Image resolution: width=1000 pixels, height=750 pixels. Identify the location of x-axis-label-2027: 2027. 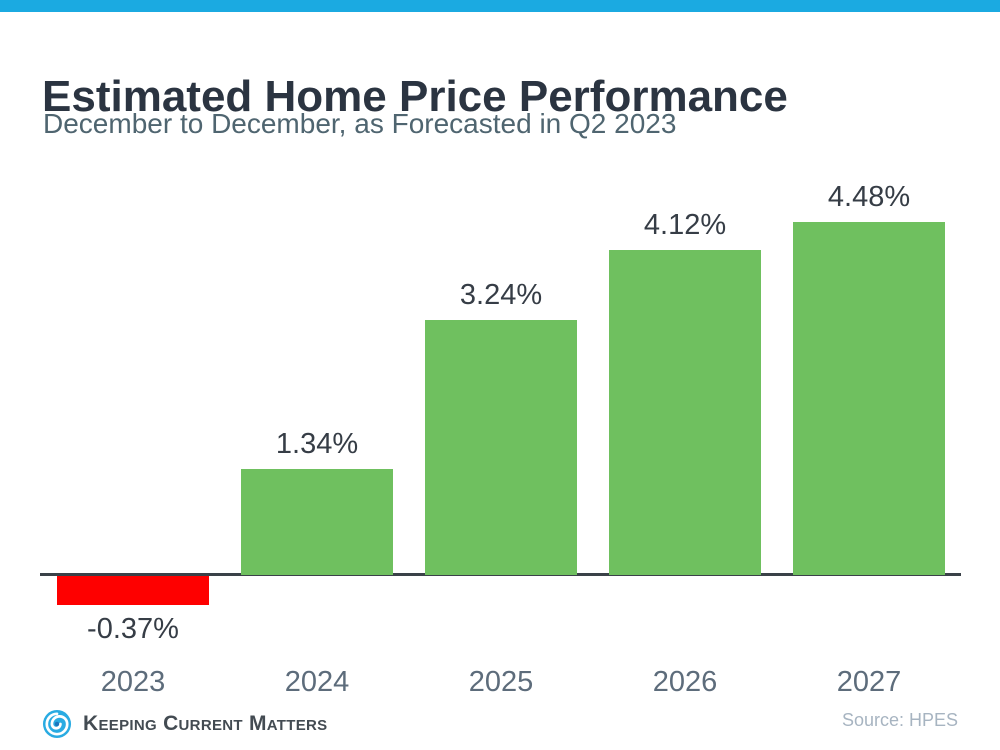
(869, 682).